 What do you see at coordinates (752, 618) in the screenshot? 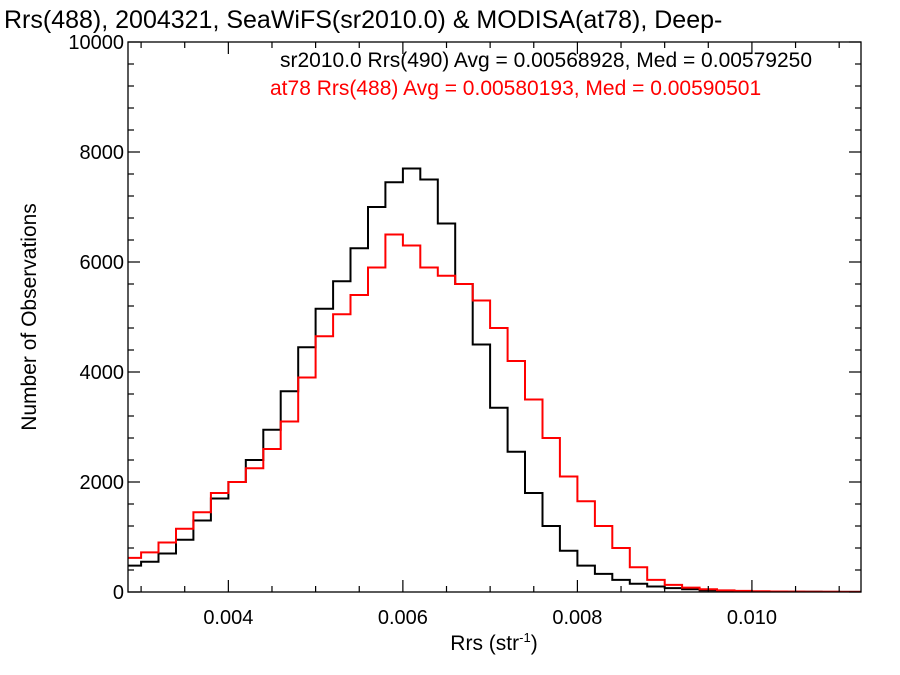
I see `x-tick-label: 0.010` at bounding box center [752, 618].